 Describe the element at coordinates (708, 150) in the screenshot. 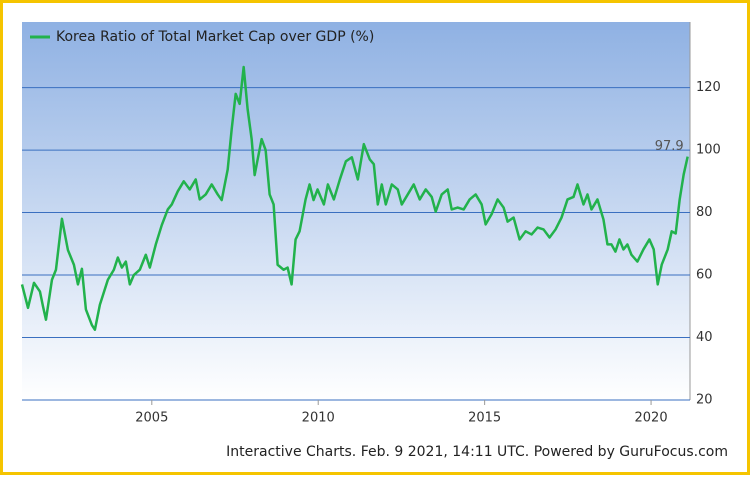

I see `y-tick-label: 100` at that location.